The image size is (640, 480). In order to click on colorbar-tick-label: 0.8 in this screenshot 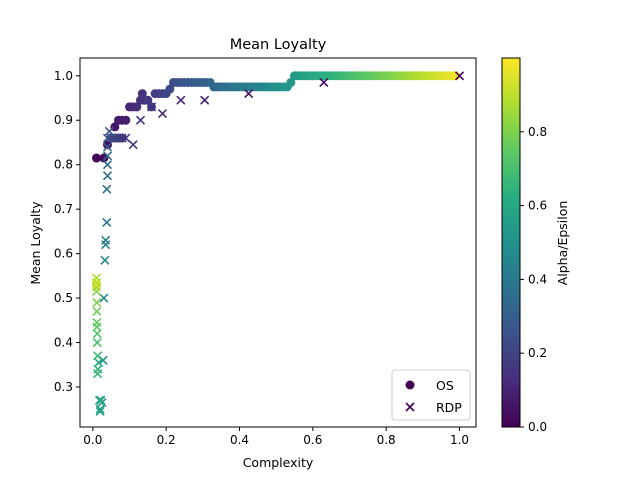, I will do `click(537, 132)`.